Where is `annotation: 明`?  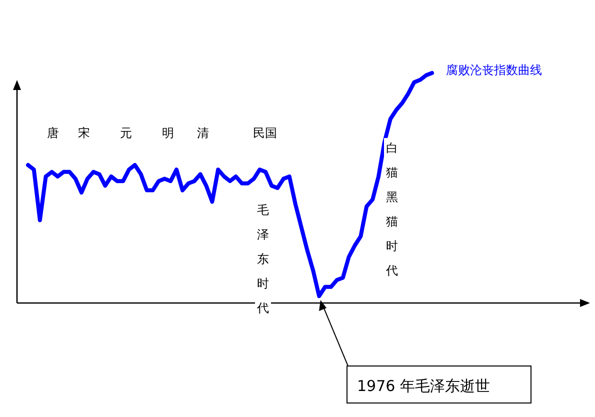
annotation: 明 is located at coordinates (168, 133).